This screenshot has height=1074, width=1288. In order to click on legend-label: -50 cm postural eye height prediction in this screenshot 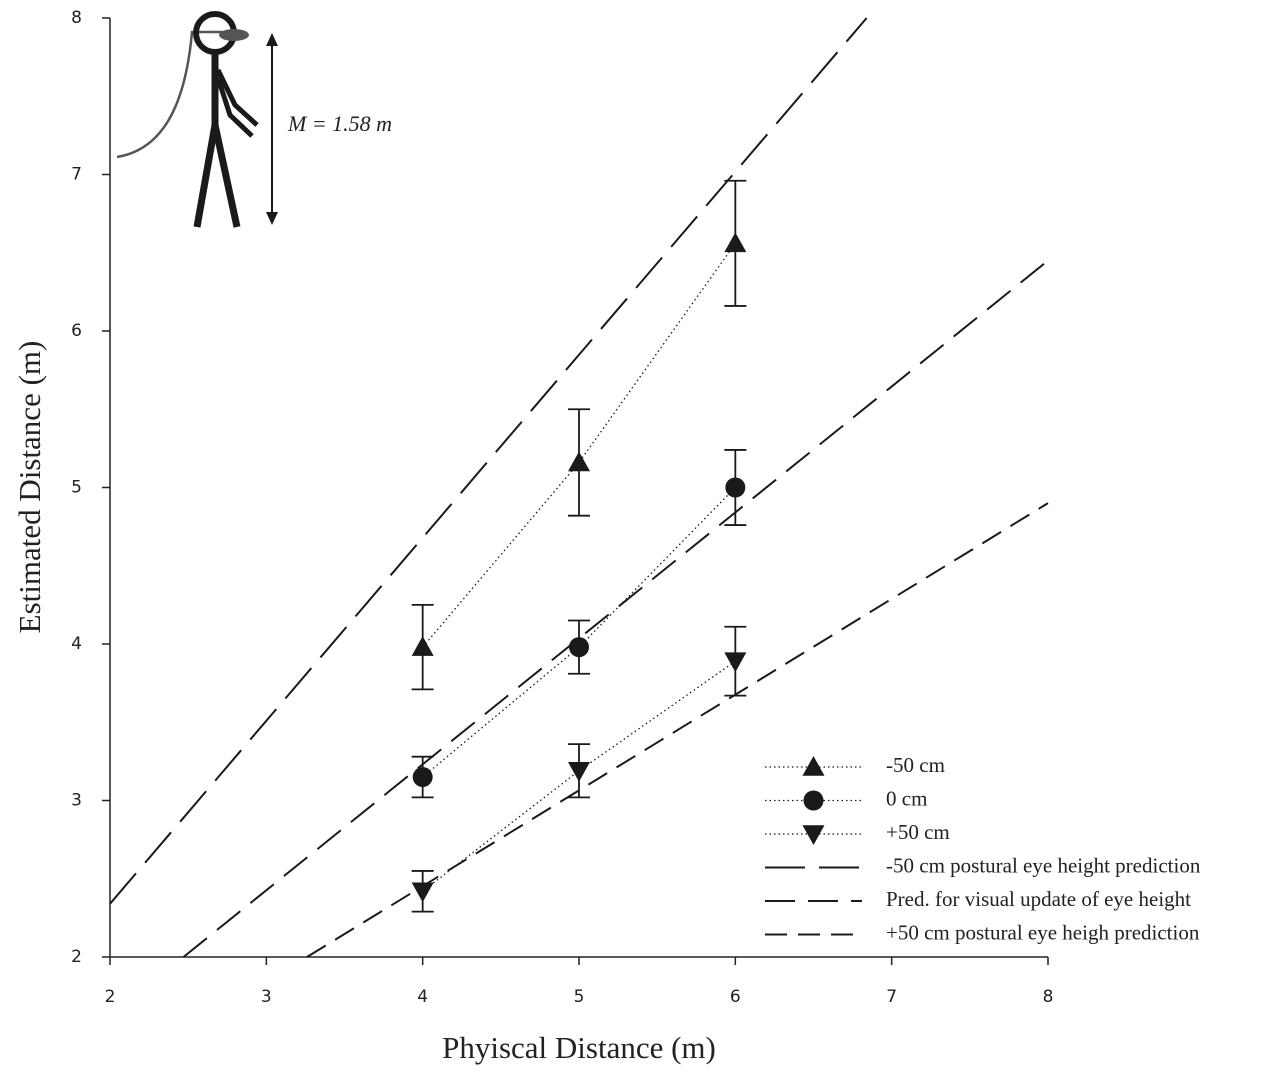, I will do `click(1043, 865)`.